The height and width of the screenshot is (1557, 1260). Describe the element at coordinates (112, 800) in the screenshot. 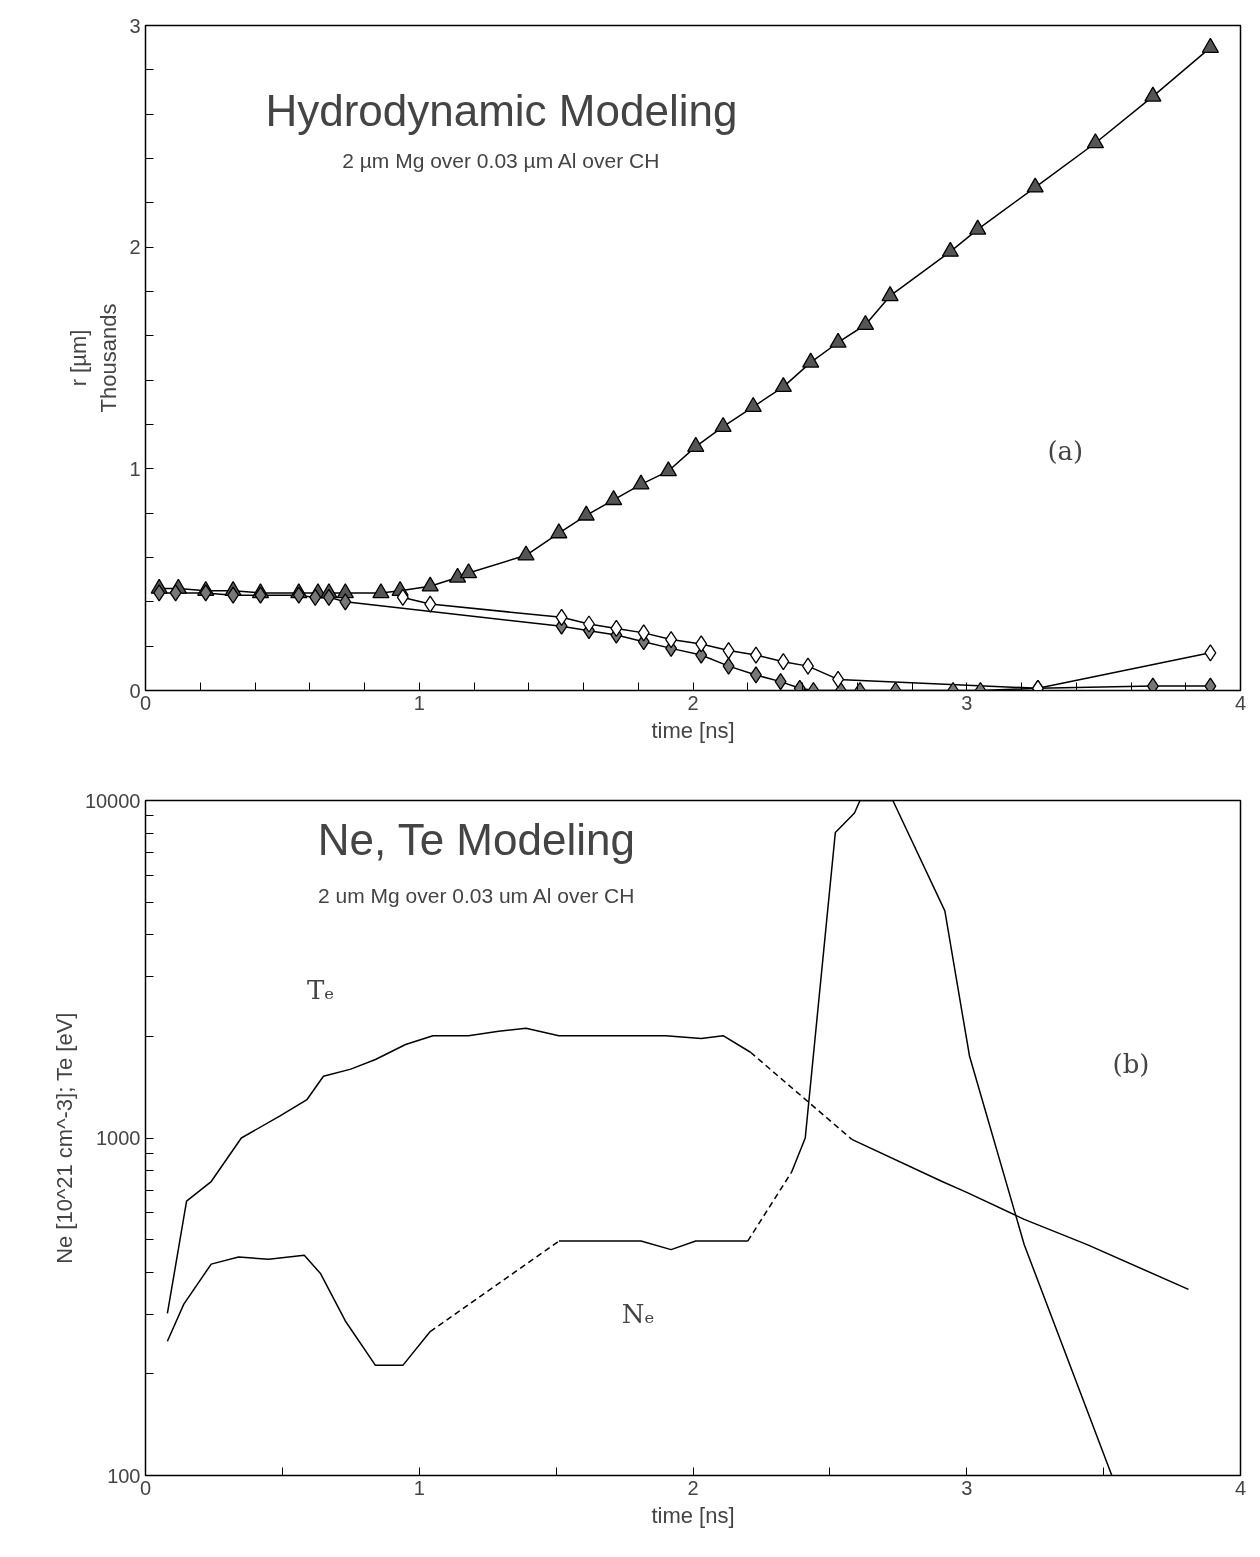

I see `y-tick-label: 10000` at that location.